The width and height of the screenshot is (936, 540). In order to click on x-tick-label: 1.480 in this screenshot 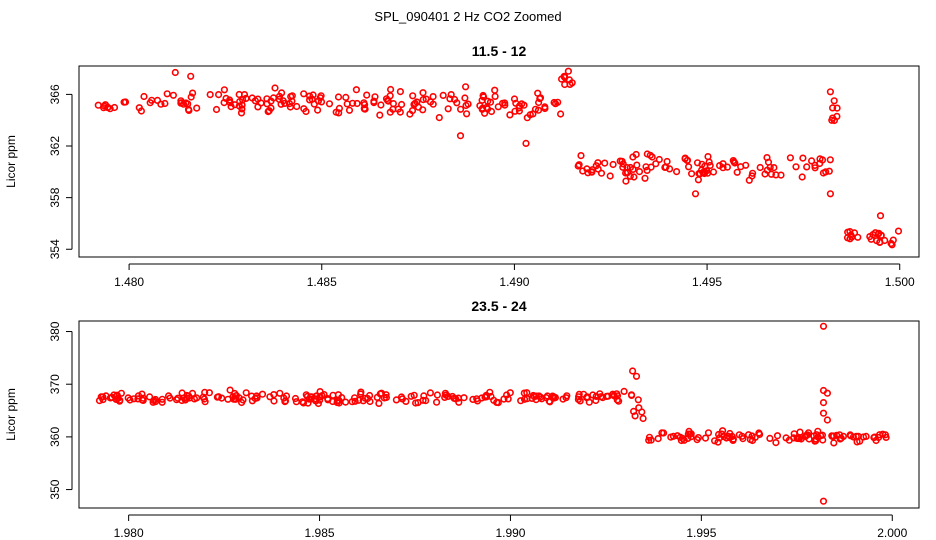, I will do `click(129, 282)`.